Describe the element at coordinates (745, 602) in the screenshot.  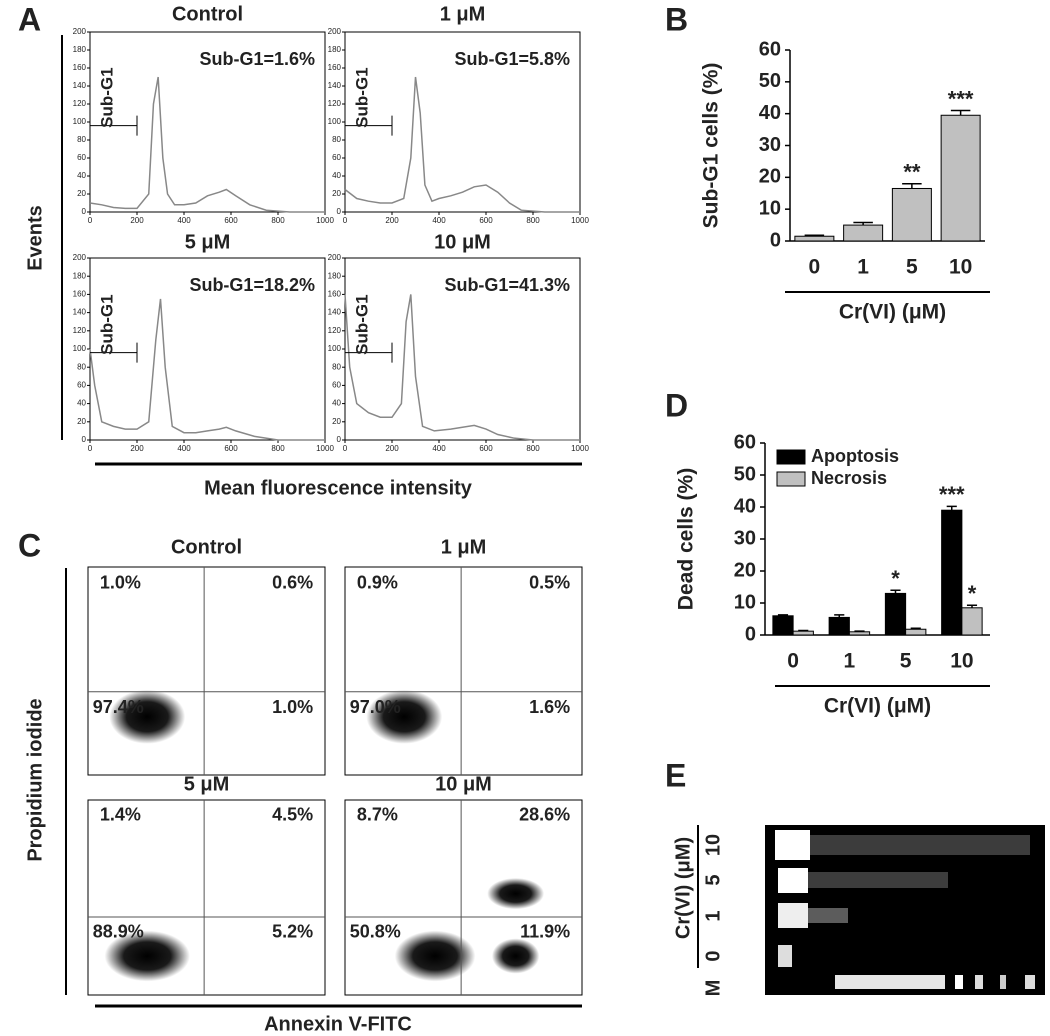
I see `y-tick-label: 10` at that location.